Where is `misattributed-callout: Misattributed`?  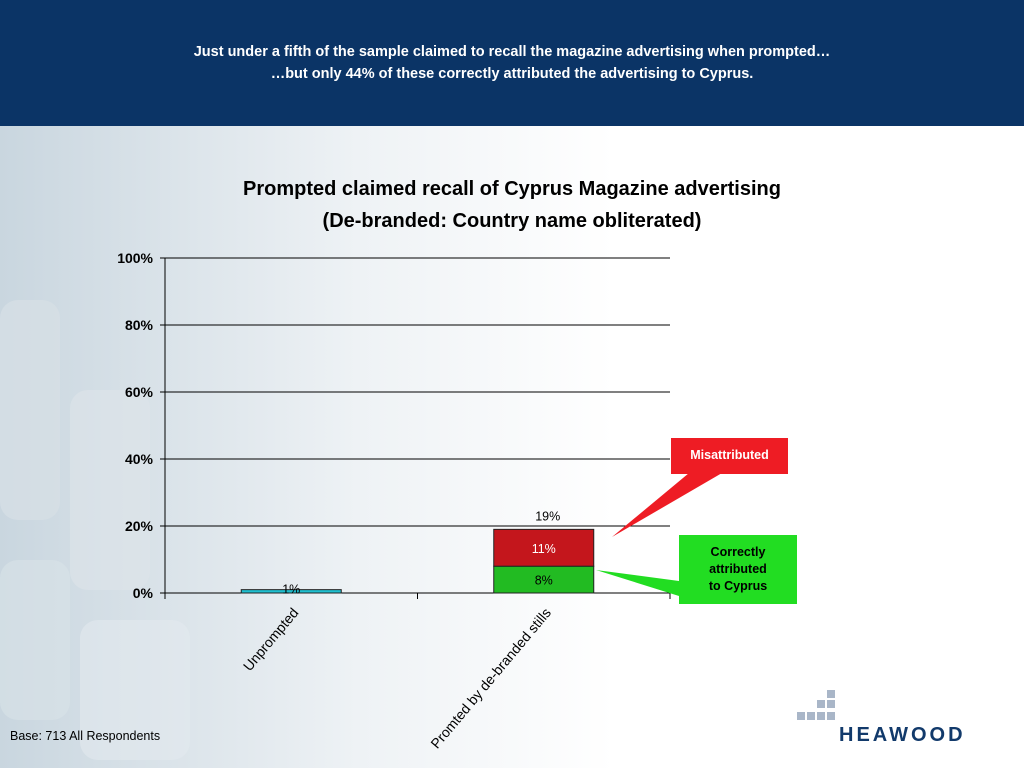 misattributed-callout: Misattributed is located at coordinates (729, 456).